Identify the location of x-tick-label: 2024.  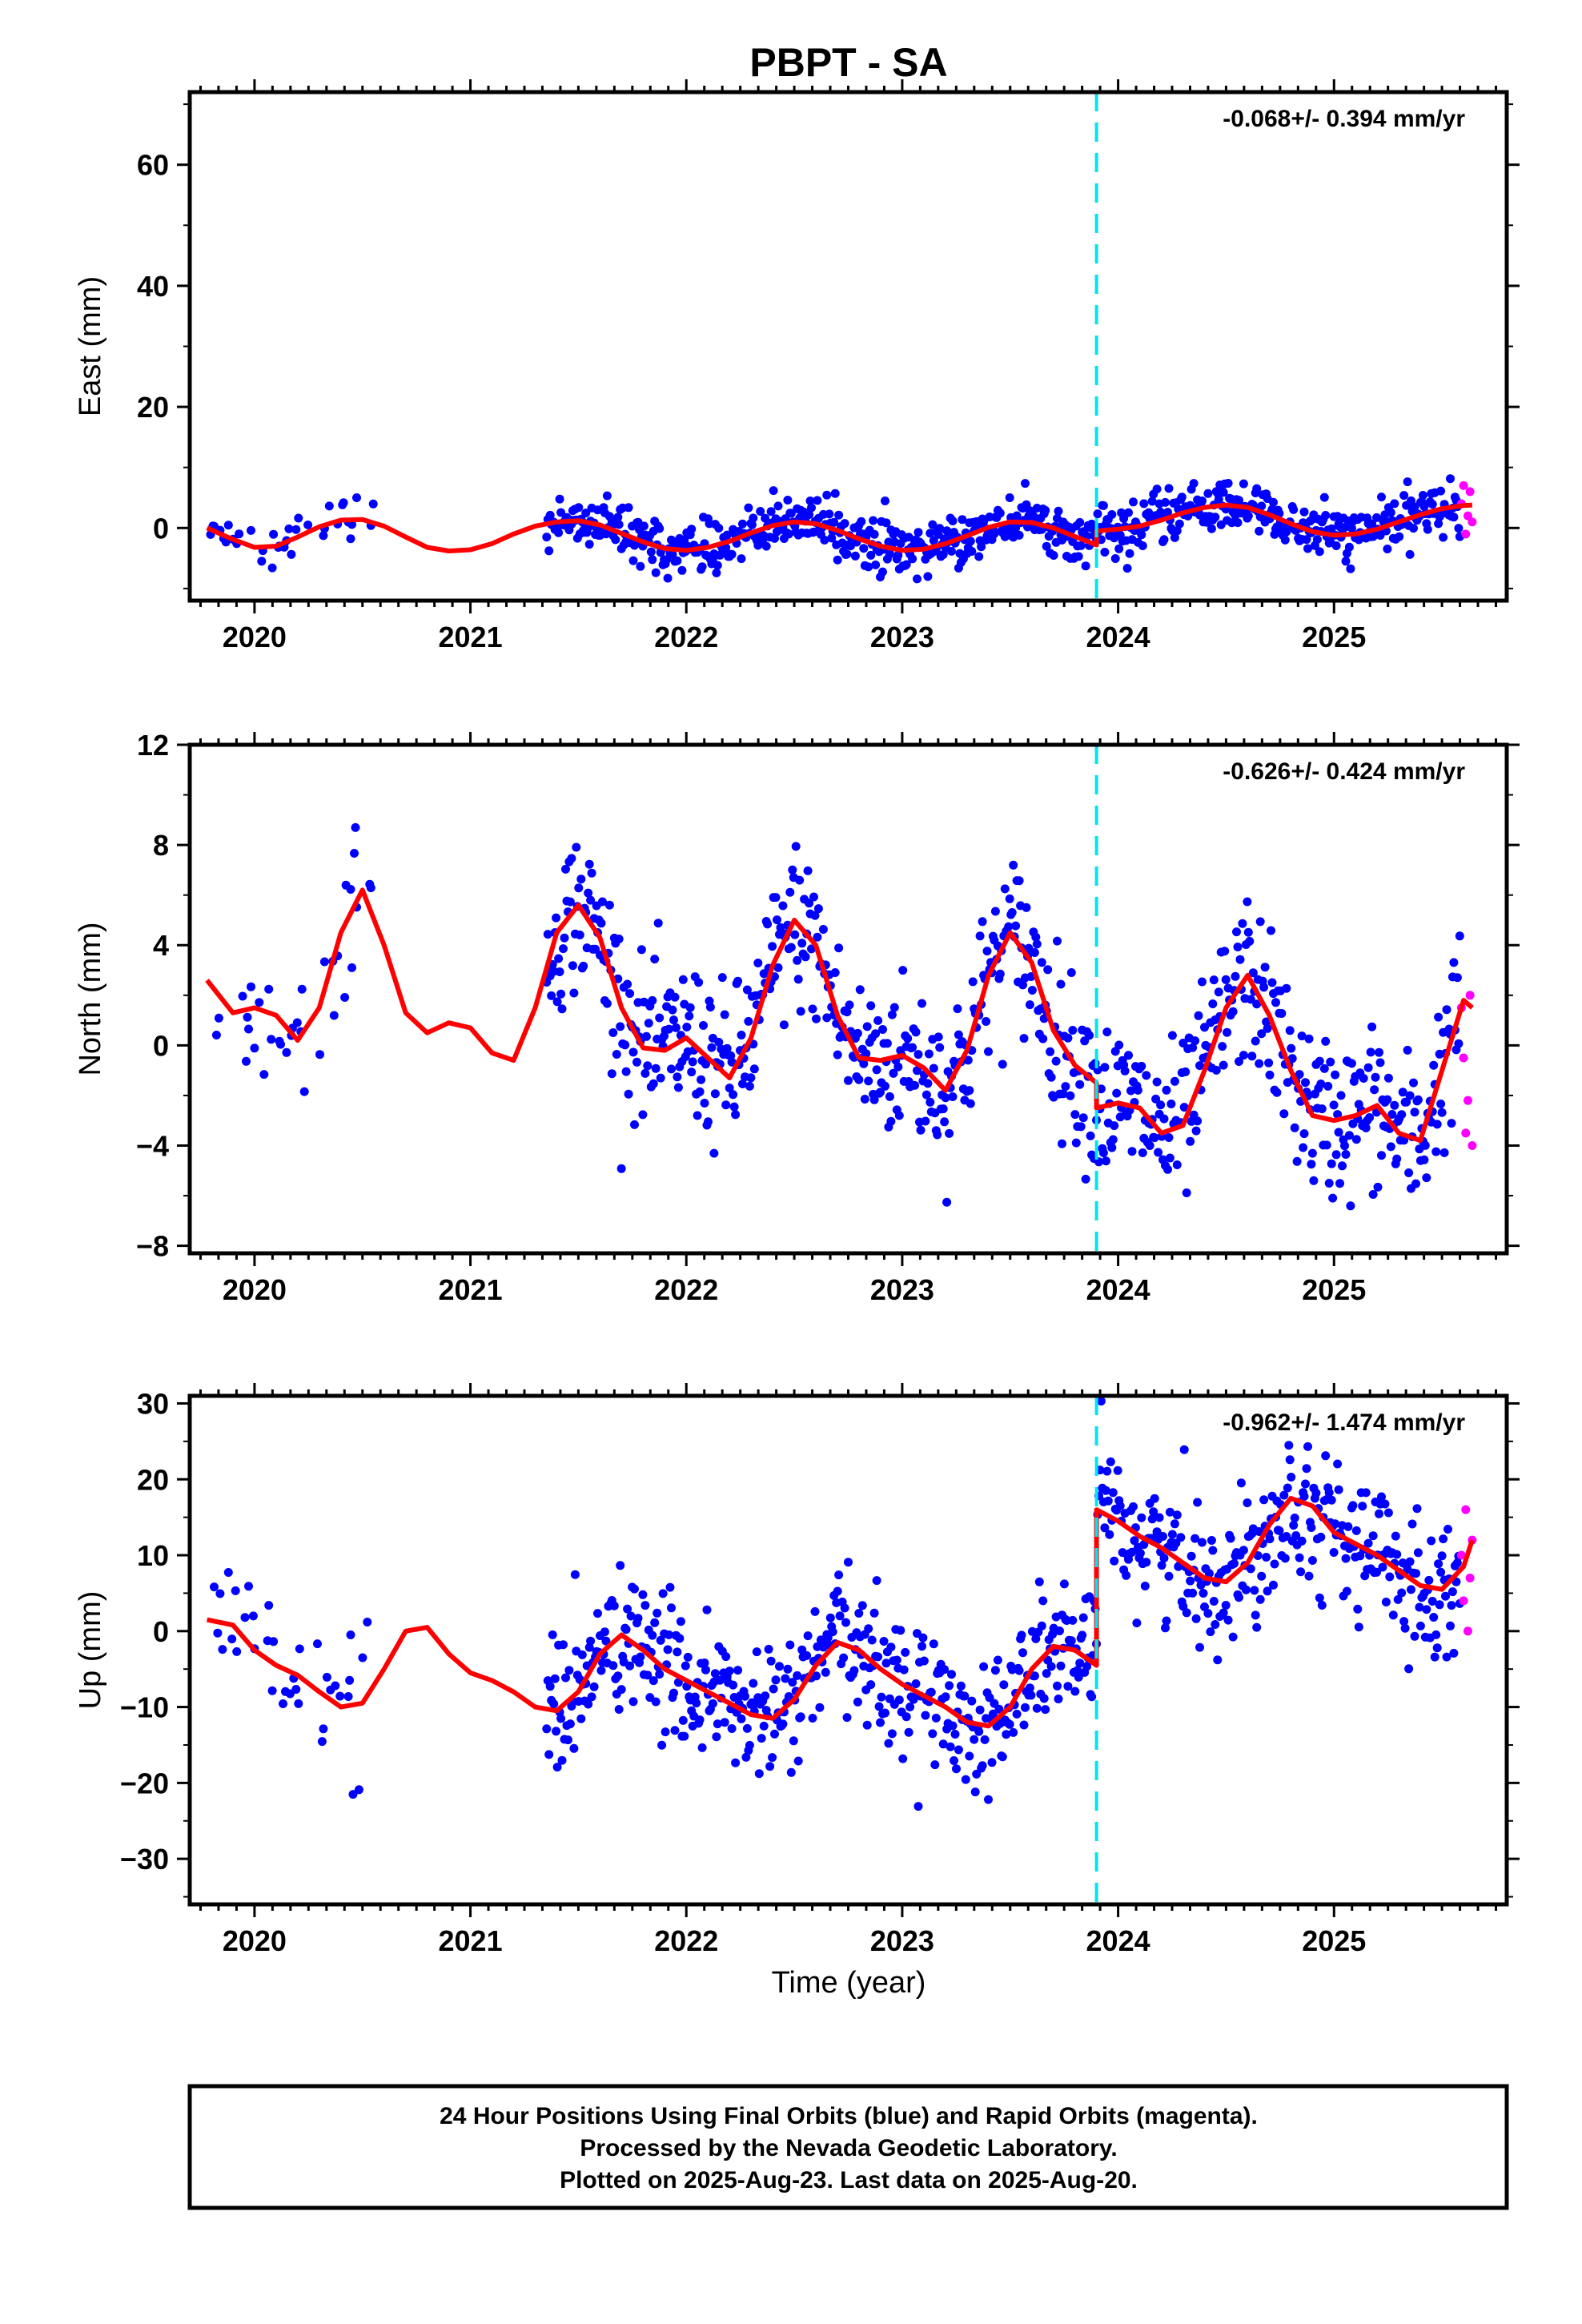
(1118, 1940).